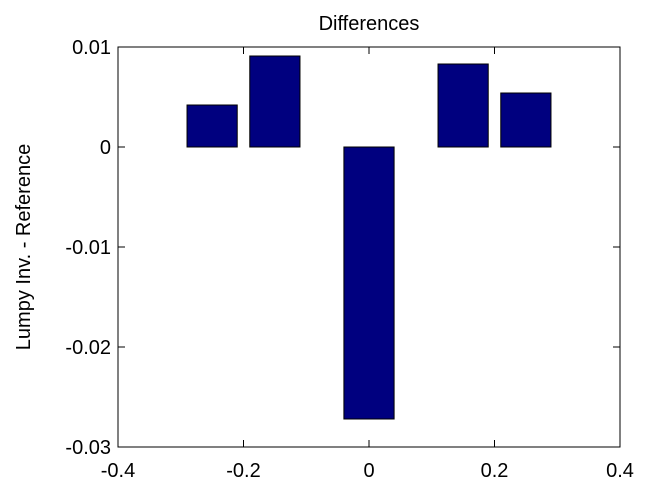  I want to click on x-tick-label: 0.2, so click(495, 471).